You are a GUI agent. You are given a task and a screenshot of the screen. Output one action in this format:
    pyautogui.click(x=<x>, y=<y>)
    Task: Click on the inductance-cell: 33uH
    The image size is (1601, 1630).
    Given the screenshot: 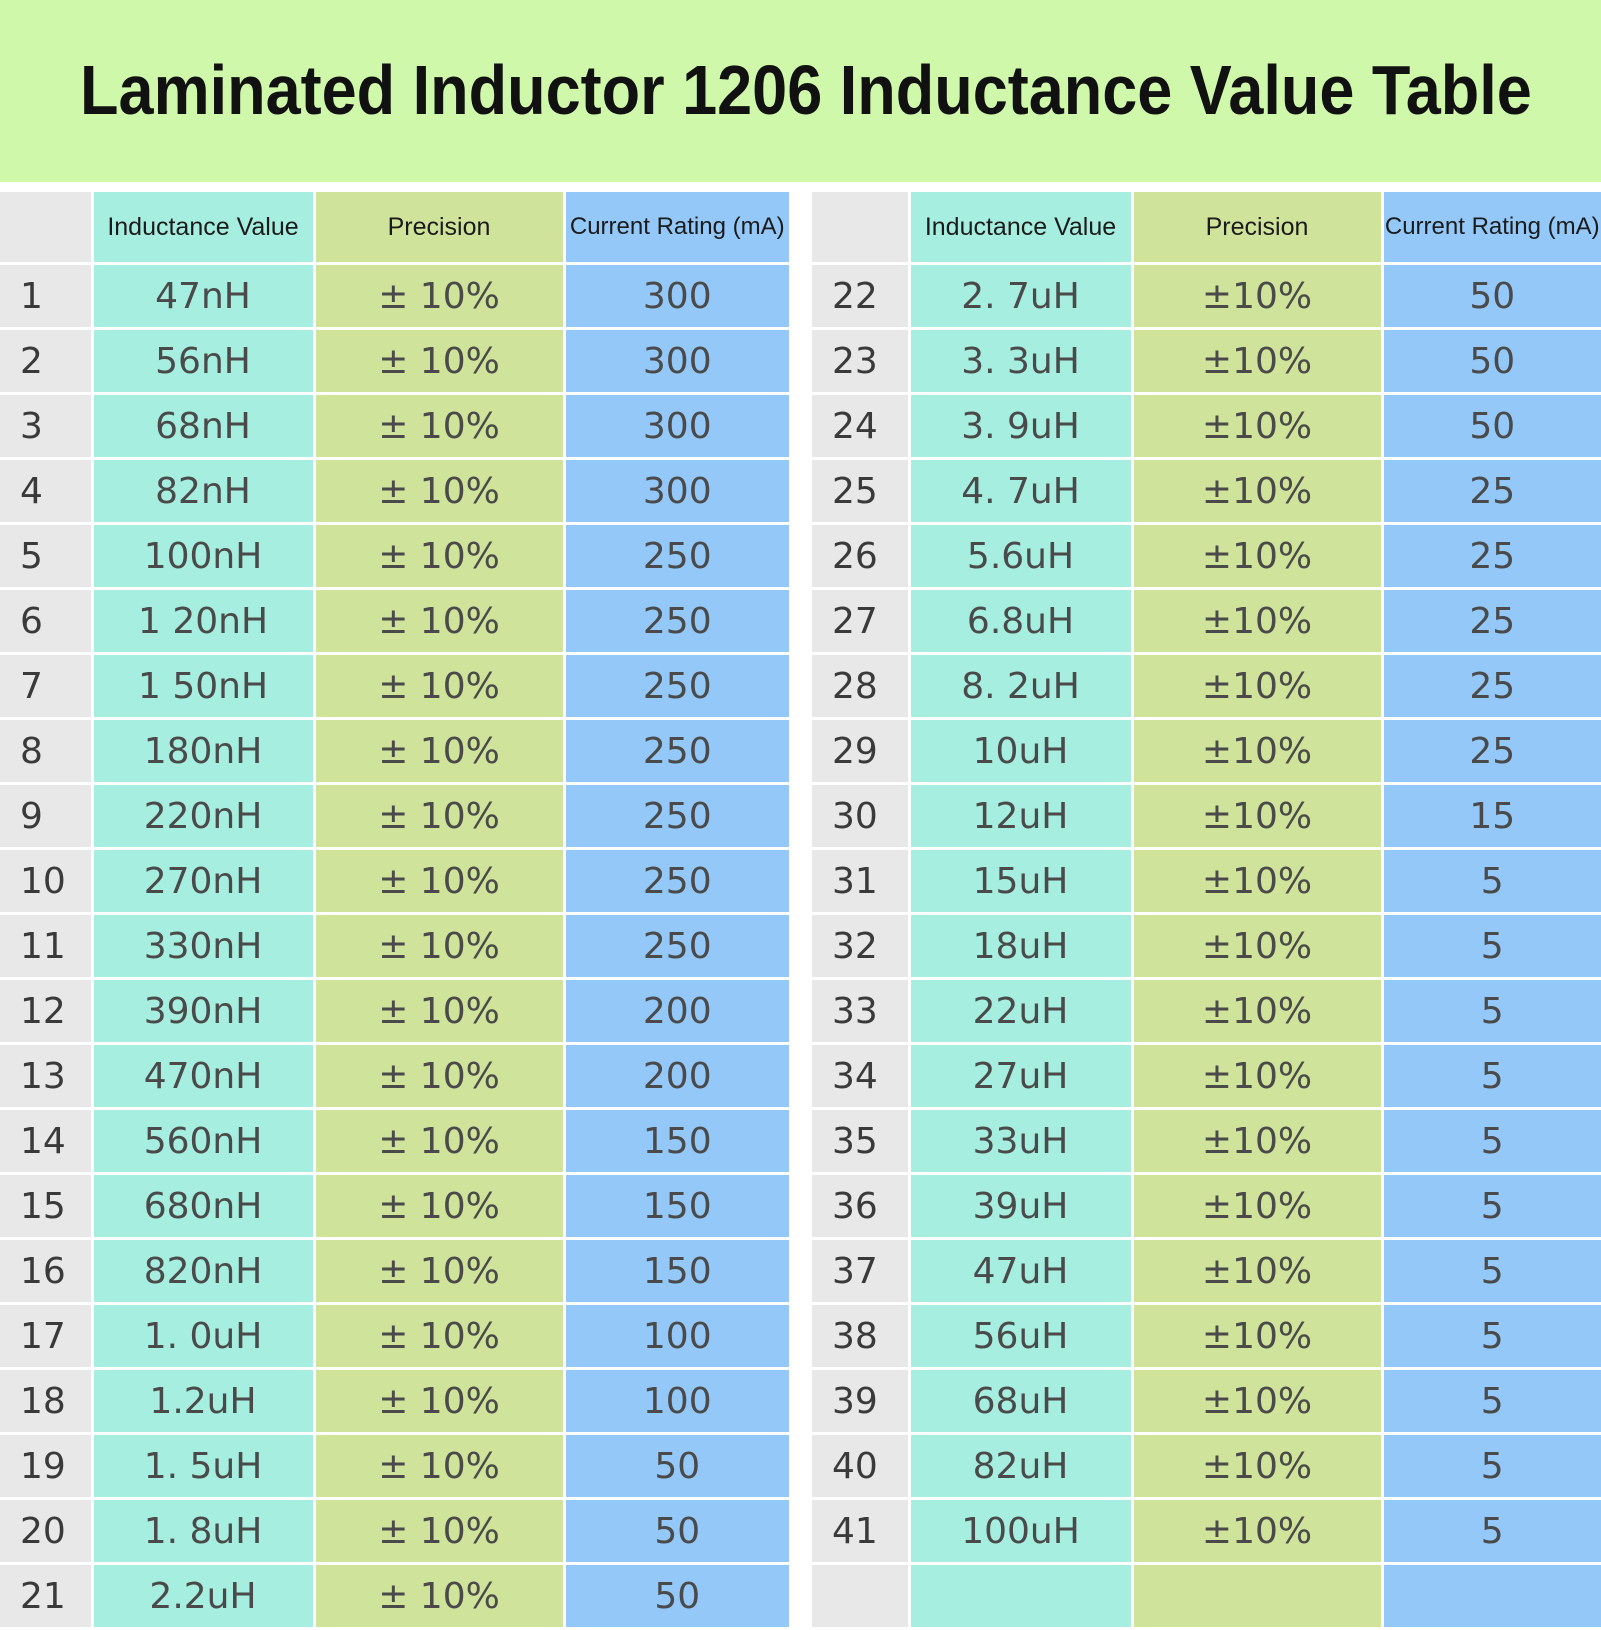 What is the action you would take?
    pyautogui.click(x=1021, y=1141)
    